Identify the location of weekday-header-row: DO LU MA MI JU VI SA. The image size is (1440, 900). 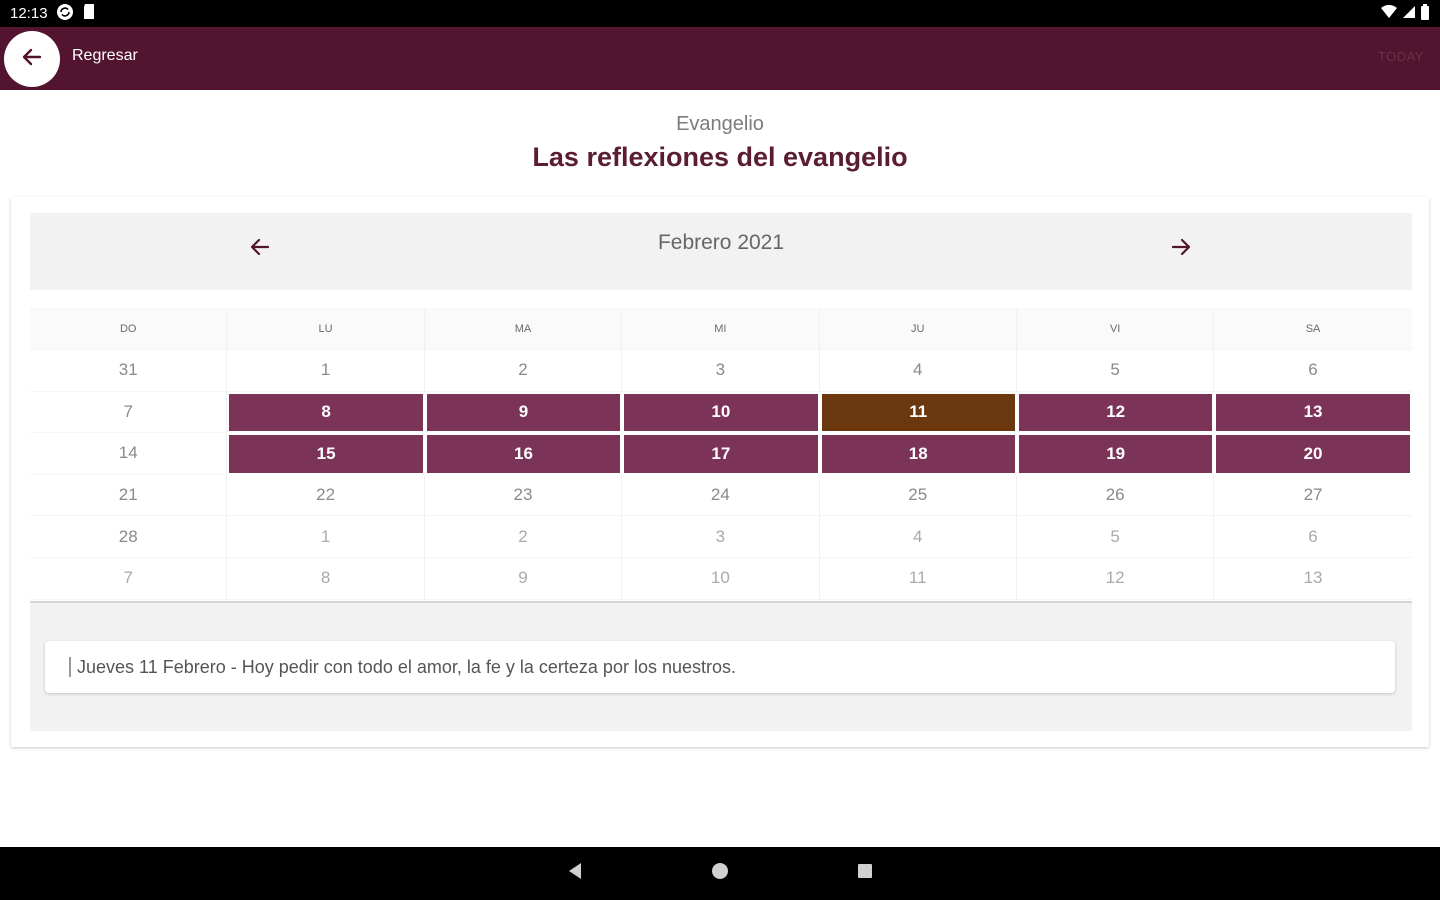
(721, 329).